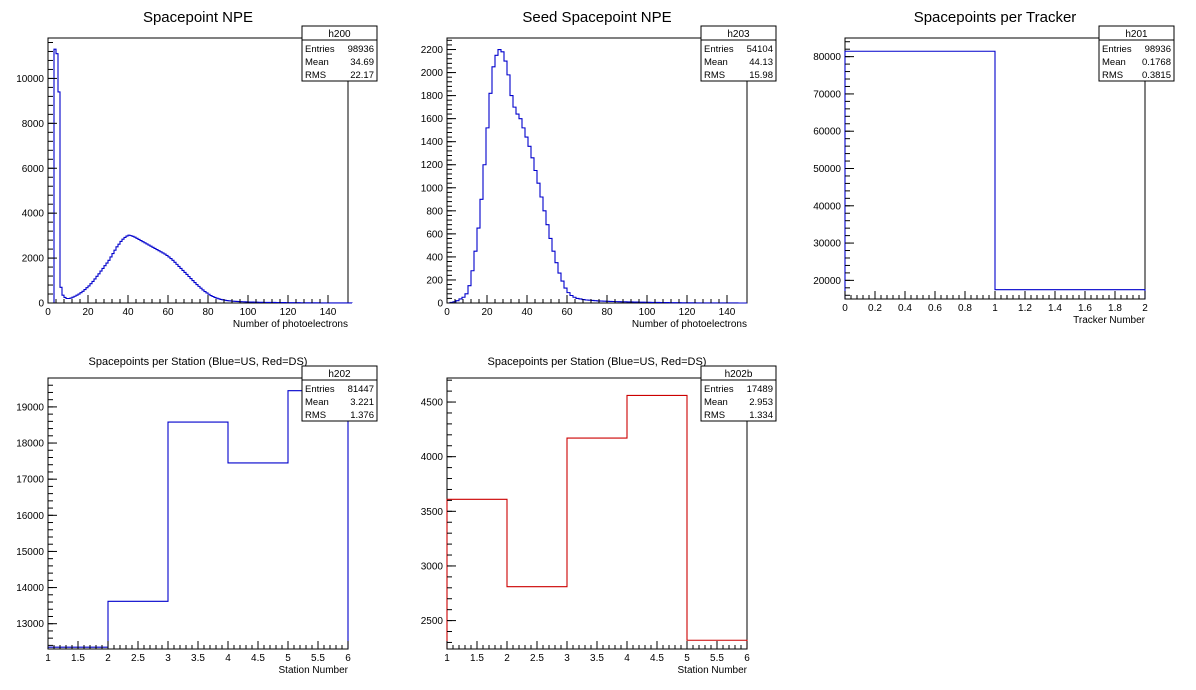  What do you see at coordinates (935, 308) in the screenshot?
I see `x-tick-label: 0.6` at bounding box center [935, 308].